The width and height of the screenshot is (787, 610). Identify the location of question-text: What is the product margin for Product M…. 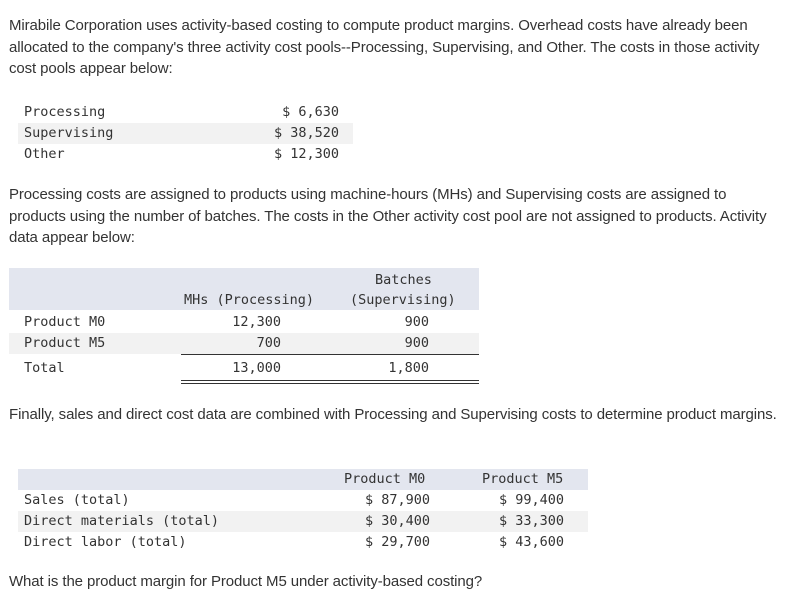
(246, 581).